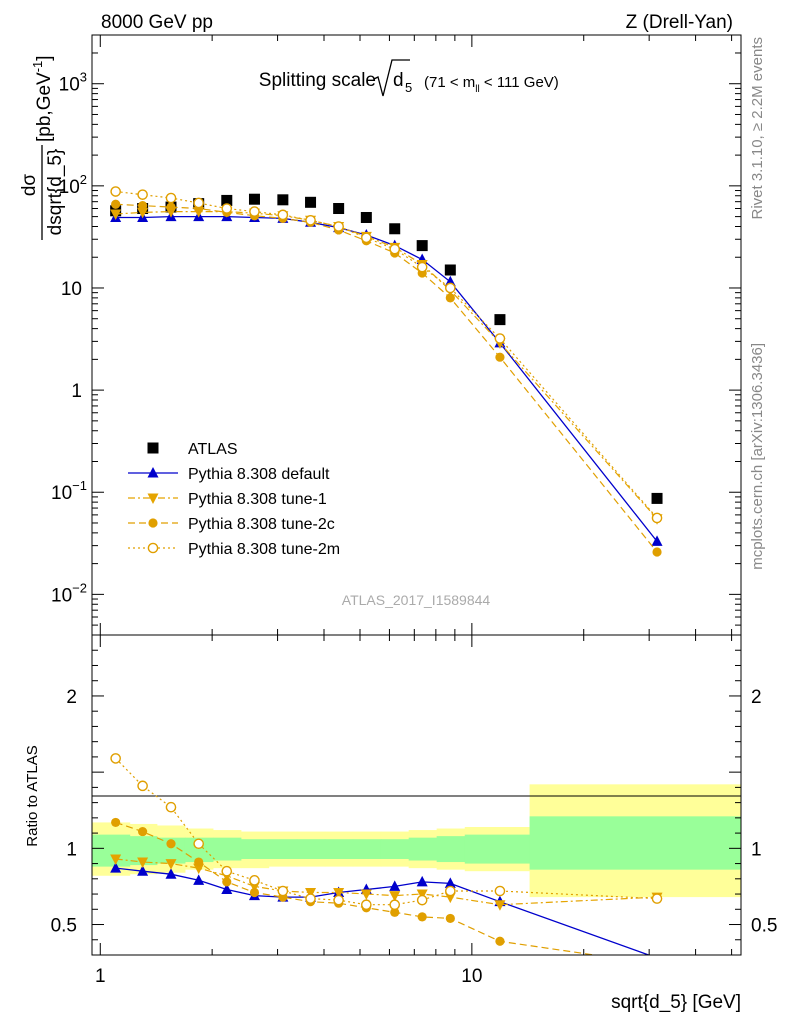 Image resolution: width=786 pixels, height=1024 pixels. Describe the element at coordinates (519, 82) in the screenshot. I see `plot-title-range-post: < 111 GeV)` at that location.